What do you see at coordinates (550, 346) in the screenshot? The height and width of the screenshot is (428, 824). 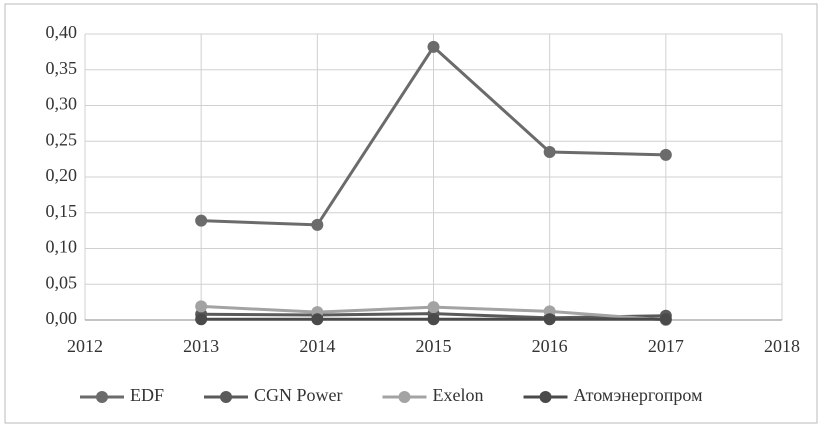 I see `x-tick-label: 2016` at bounding box center [550, 346].